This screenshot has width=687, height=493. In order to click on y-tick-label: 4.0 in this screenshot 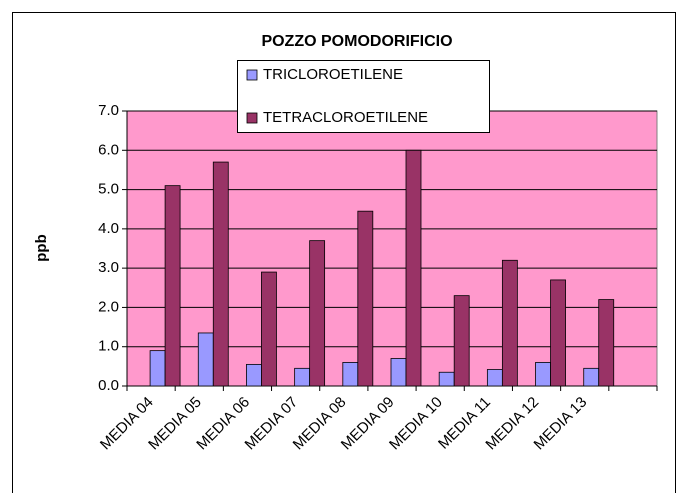, I will do `click(108, 228)`.